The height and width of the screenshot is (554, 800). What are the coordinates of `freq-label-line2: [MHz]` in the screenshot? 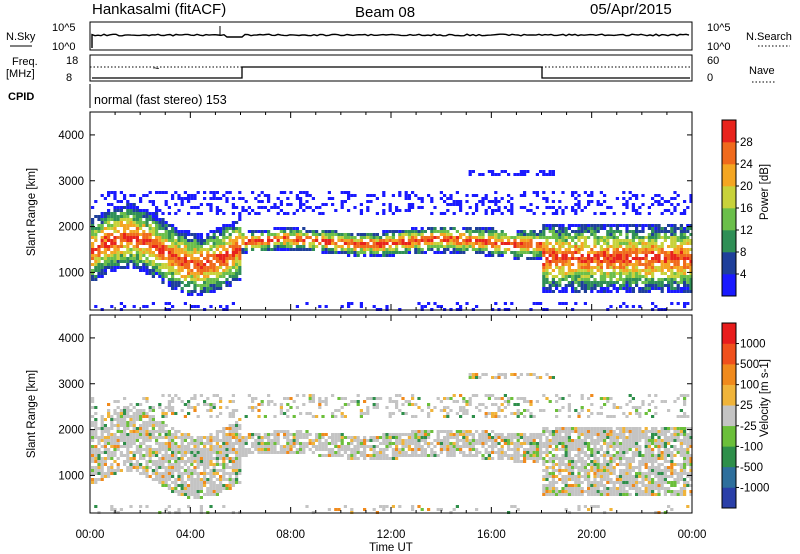 It's located at (20, 74).